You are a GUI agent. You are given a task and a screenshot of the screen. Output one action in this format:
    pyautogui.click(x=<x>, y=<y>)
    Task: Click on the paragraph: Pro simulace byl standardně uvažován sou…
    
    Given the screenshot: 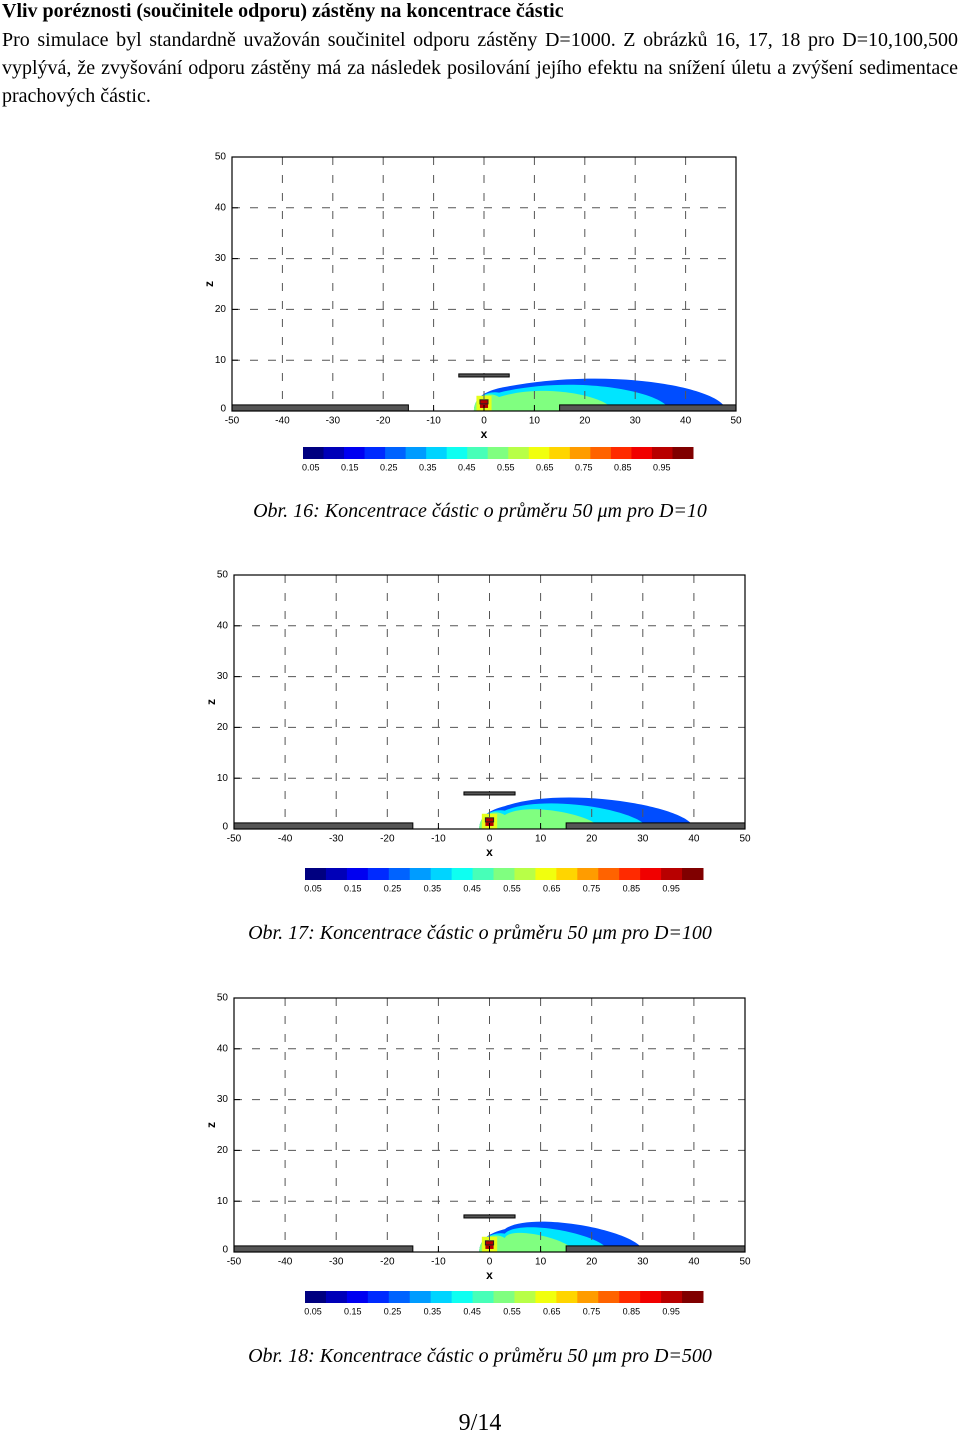 What is the action you would take?
    pyautogui.click(x=480, y=68)
    